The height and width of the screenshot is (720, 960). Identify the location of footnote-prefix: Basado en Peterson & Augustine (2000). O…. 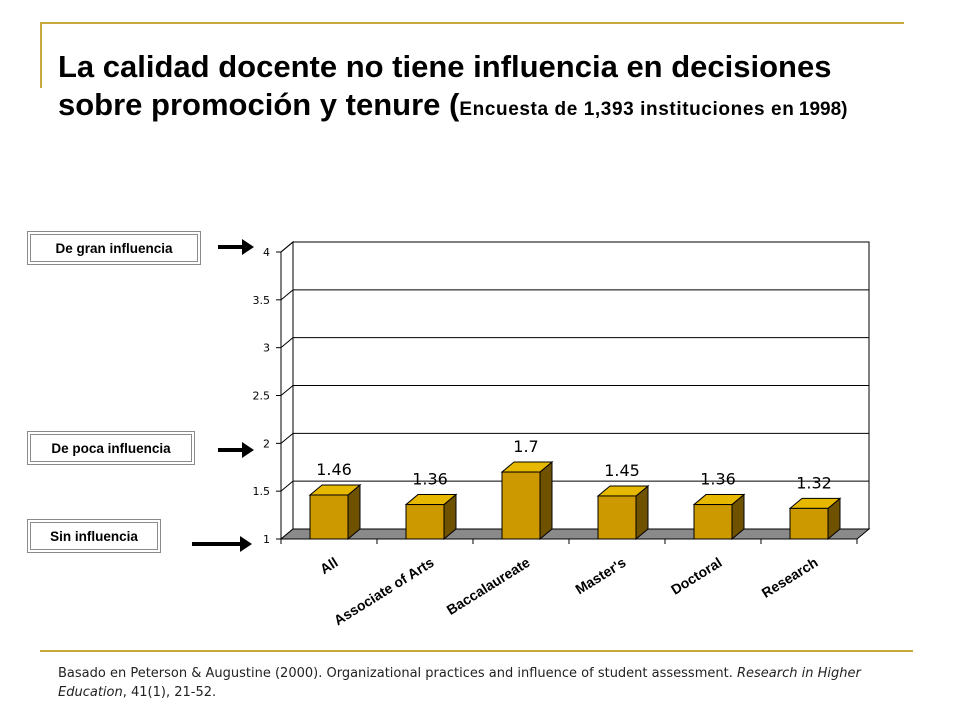
(397, 673).